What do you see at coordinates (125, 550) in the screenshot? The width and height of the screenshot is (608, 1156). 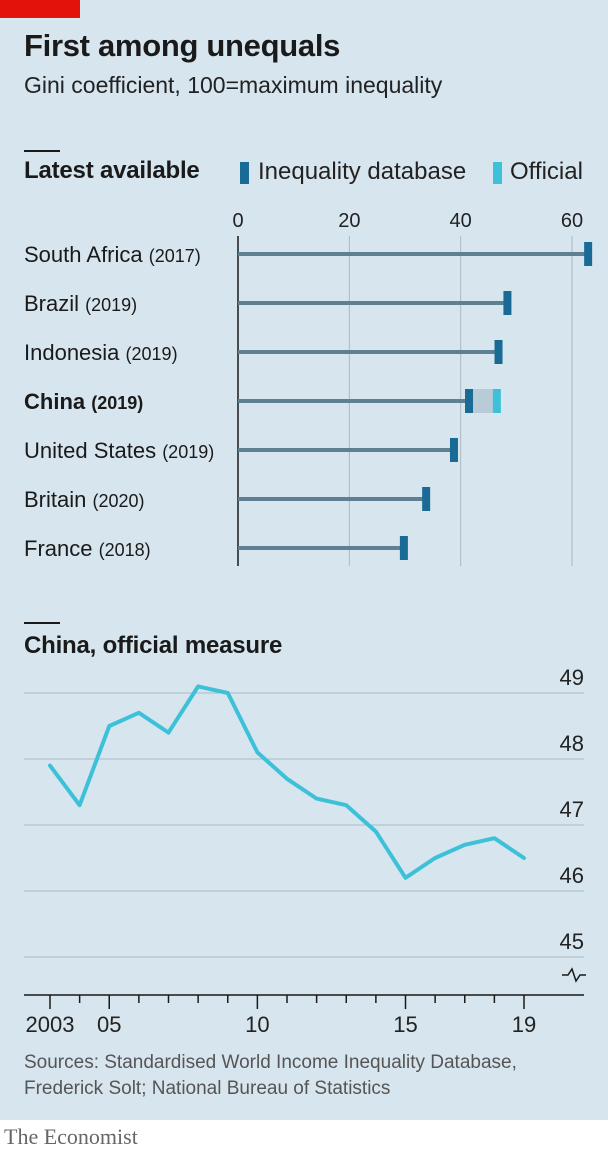 I see `category-year: (2018)` at bounding box center [125, 550].